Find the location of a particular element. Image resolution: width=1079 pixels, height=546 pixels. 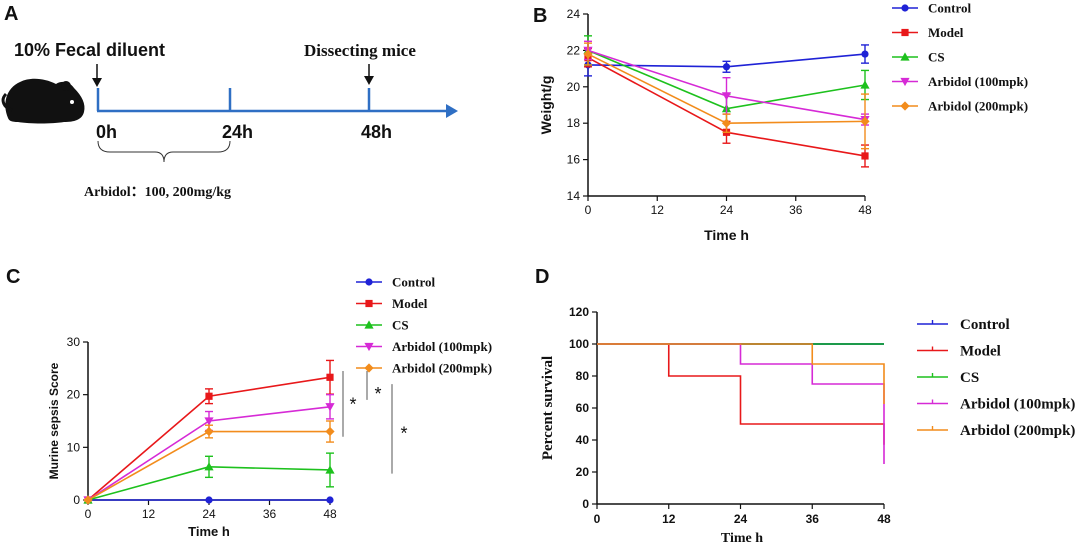

panel-letter-d: D is located at coordinates (542, 277).